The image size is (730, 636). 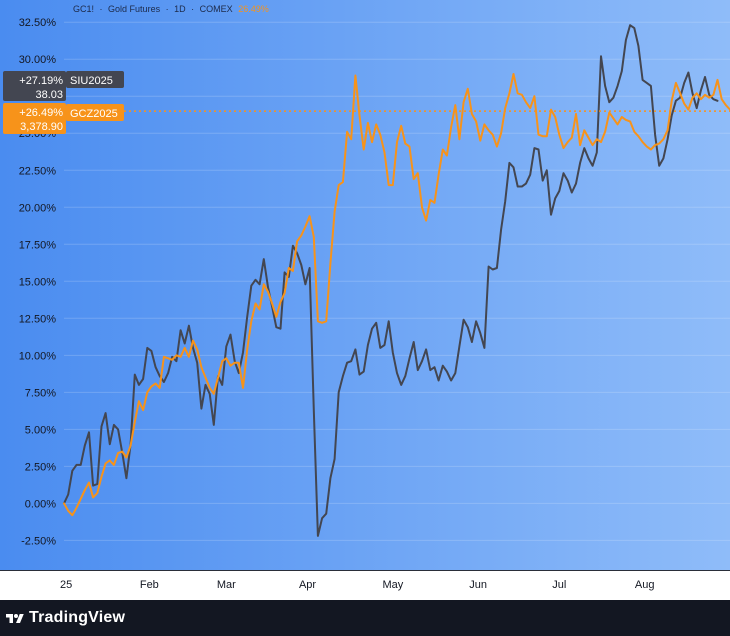 I want to click on tradingview-logo-icon, so click(x=15, y=618).